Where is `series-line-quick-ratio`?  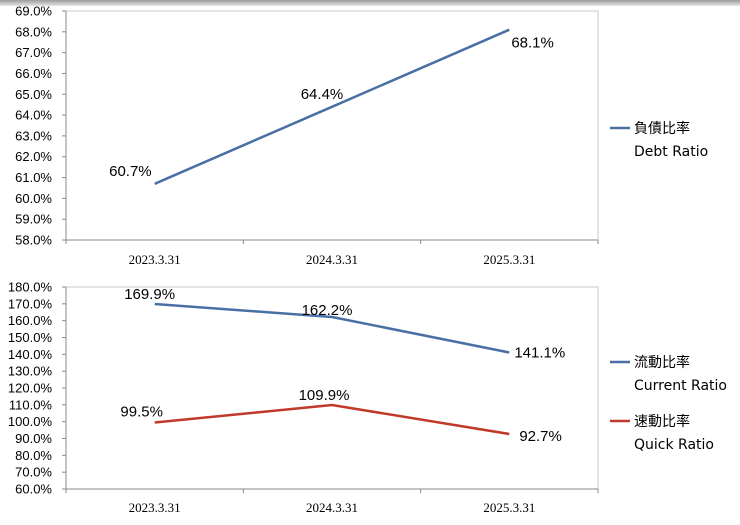 series-line-quick-ratio is located at coordinates (332, 419).